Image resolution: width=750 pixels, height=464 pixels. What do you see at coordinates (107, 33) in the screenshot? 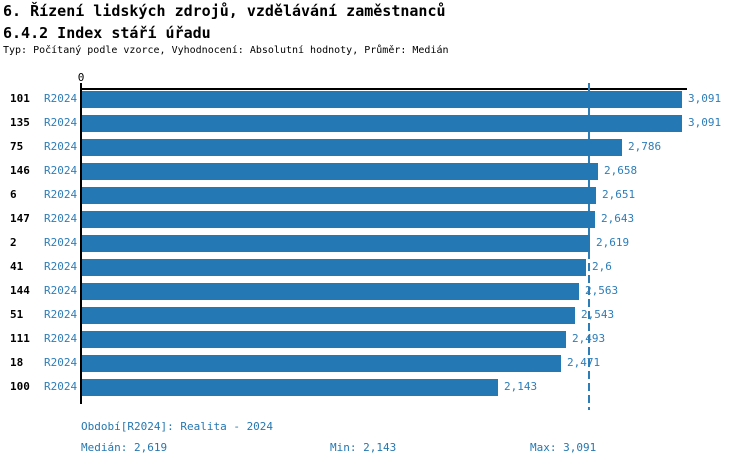
I see `chart-title: 6.4.2 Index stáří úřadu` at bounding box center [107, 33].